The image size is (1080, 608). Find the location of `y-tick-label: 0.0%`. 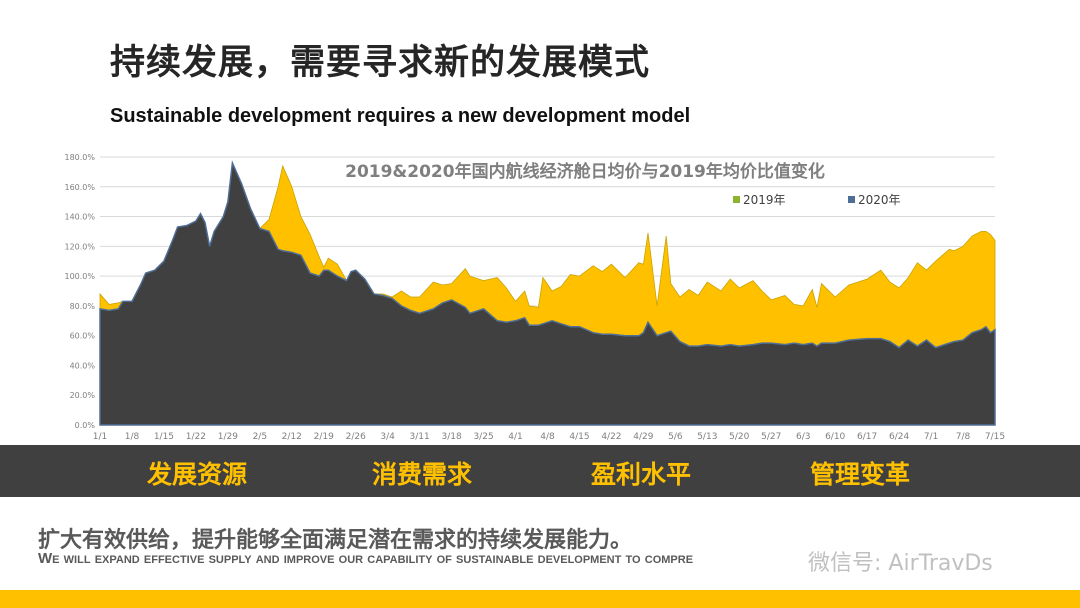

y-tick-label: 0.0% is located at coordinates (85, 425).